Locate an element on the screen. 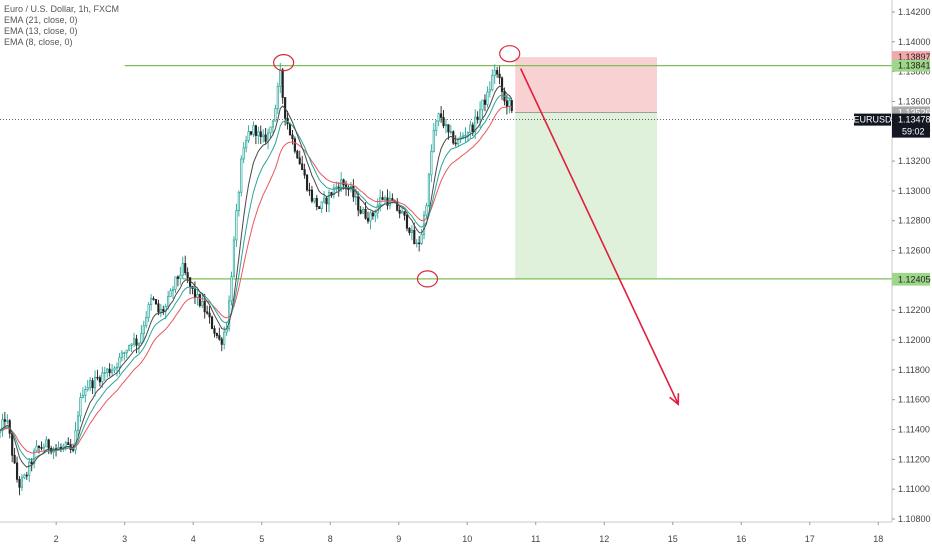  y-tick-label: 1.11200 is located at coordinates (914, 459).